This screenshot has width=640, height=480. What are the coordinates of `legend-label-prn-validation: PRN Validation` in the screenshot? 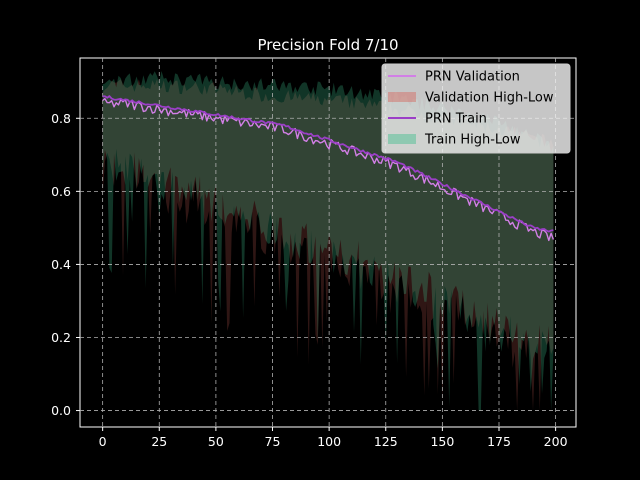 It's located at (472, 77).